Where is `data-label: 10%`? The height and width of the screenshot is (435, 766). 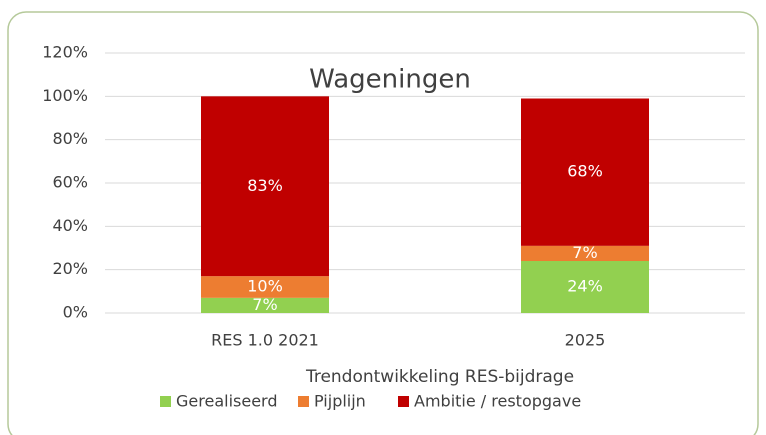 data-label: 10% is located at coordinates (265, 286).